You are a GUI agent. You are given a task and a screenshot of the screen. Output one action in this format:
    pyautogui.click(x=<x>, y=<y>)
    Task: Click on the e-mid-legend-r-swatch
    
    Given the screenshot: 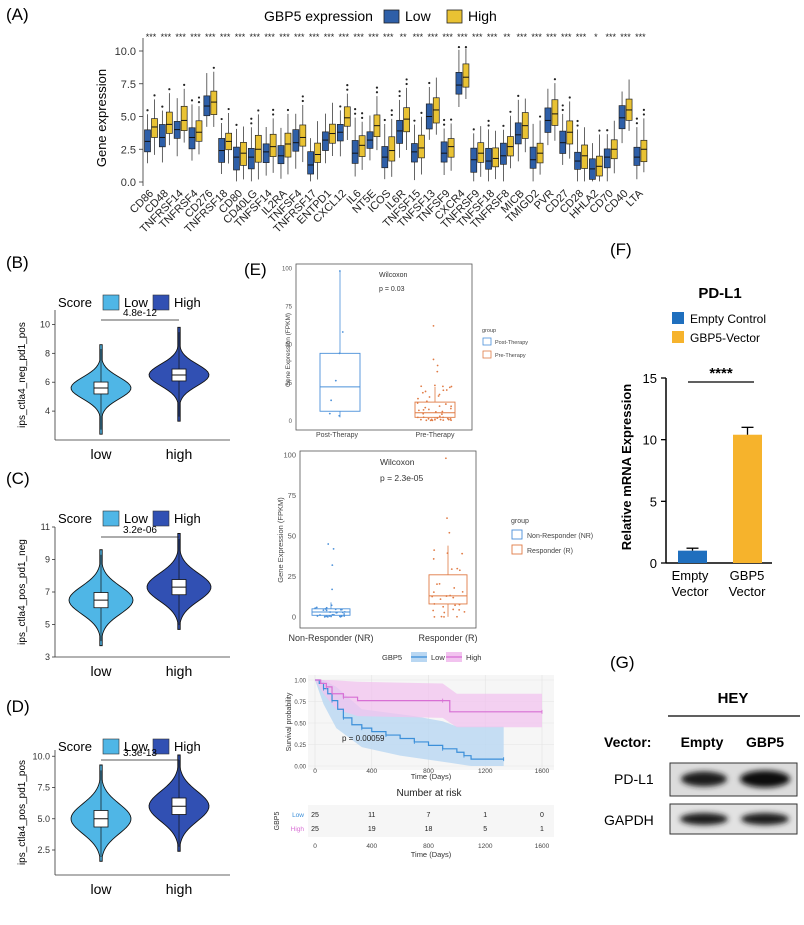 What is the action you would take?
    pyautogui.click(x=517, y=549)
    